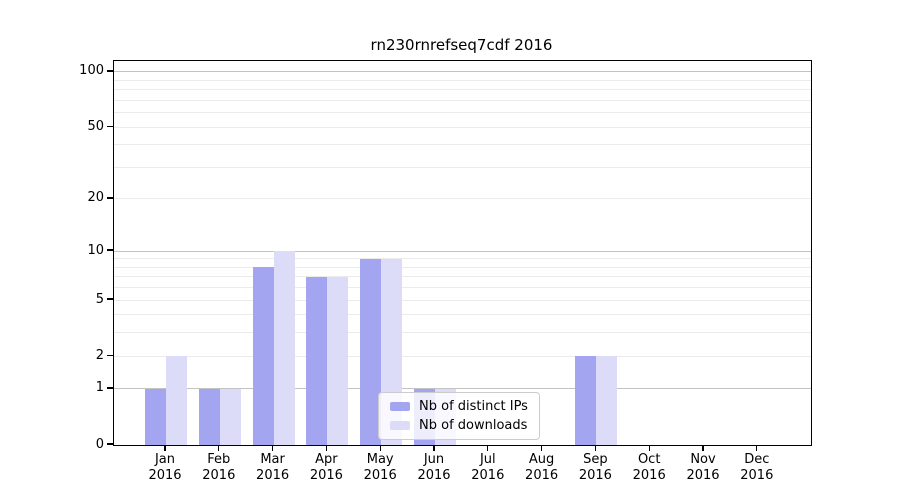  I want to click on xtick-mark-dec, so click(757, 448).